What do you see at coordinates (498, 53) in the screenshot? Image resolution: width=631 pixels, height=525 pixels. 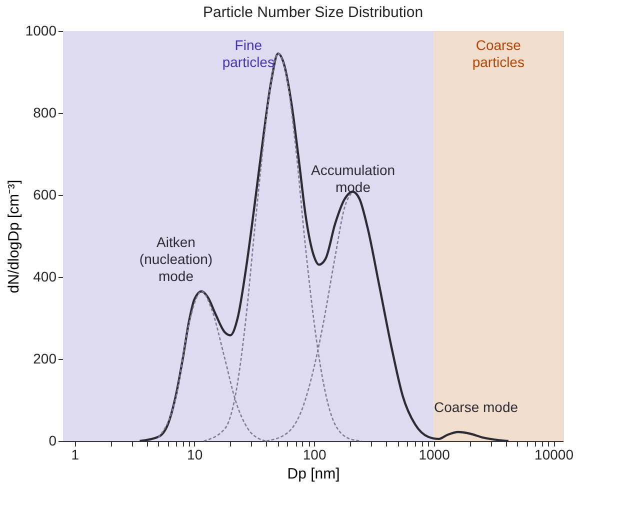 I see `band-label: Coarse particles` at bounding box center [498, 53].